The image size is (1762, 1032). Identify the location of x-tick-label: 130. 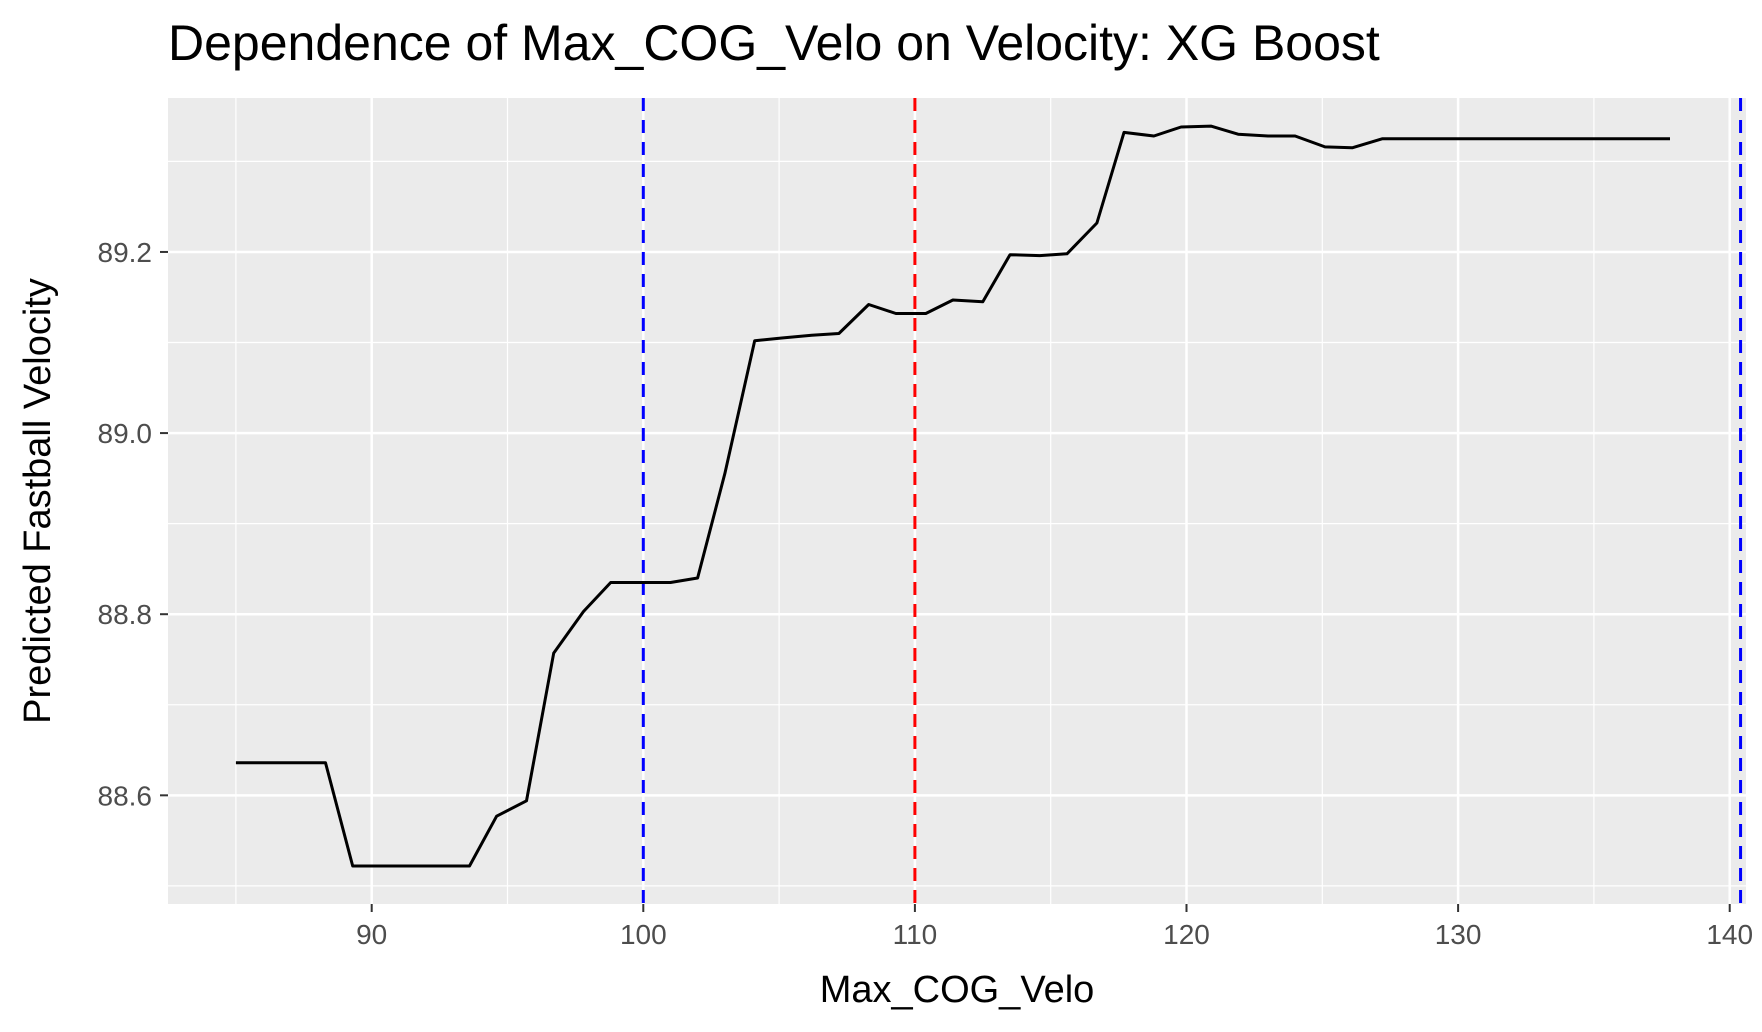
(1458, 934).